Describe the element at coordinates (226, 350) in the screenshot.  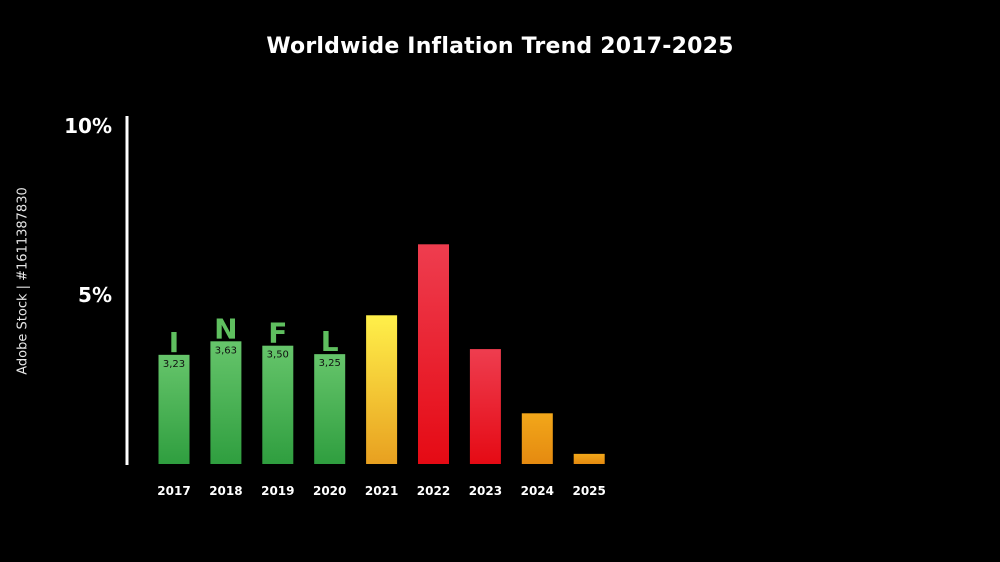
I see `data-label: 3,63` at that location.